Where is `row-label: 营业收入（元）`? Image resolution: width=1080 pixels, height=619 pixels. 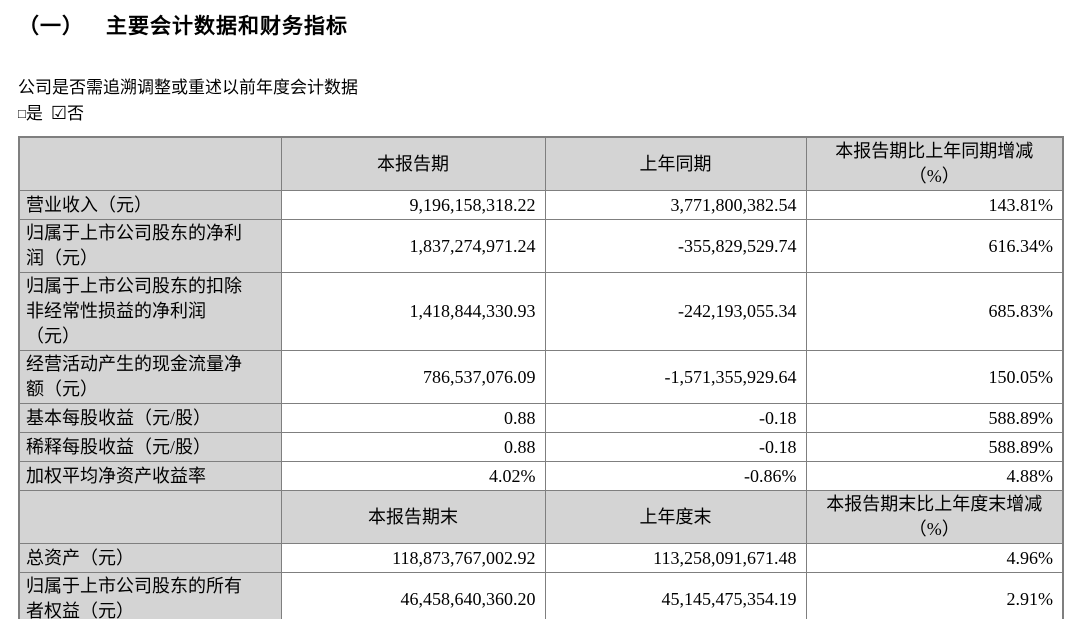 row-label: 营业收入（元） is located at coordinates (150, 205).